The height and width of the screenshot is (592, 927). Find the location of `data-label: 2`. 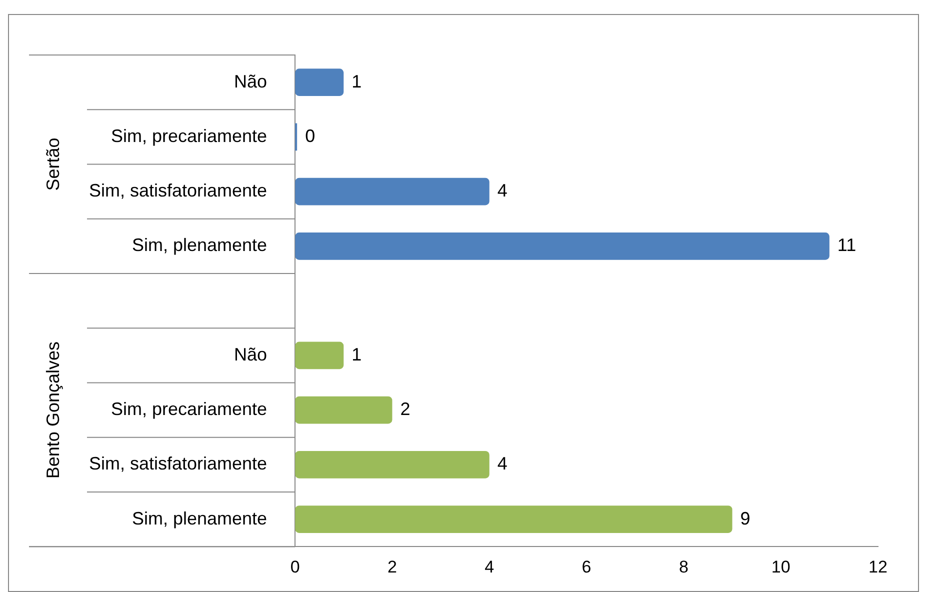

data-label: 2 is located at coordinates (405, 409).